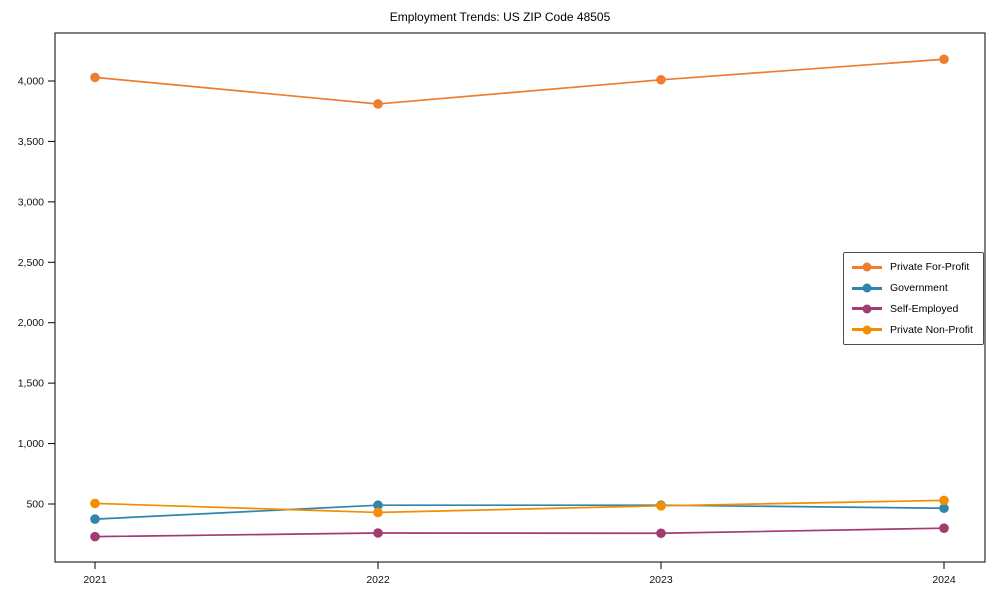 This screenshot has height=600, width=1000. What do you see at coordinates (661, 580) in the screenshot?
I see `x-axis-tick-label: 2023` at bounding box center [661, 580].